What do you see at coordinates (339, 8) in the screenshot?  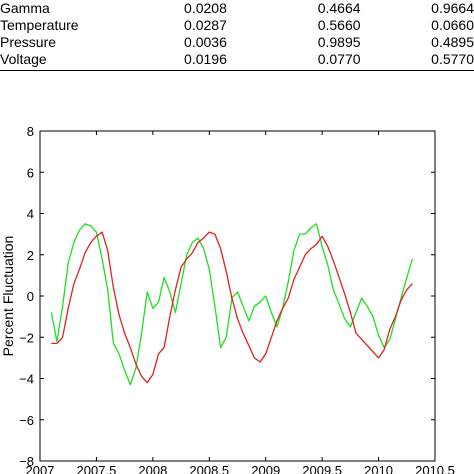 I see `row-value-b: 0.4664` at bounding box center [339, 8].